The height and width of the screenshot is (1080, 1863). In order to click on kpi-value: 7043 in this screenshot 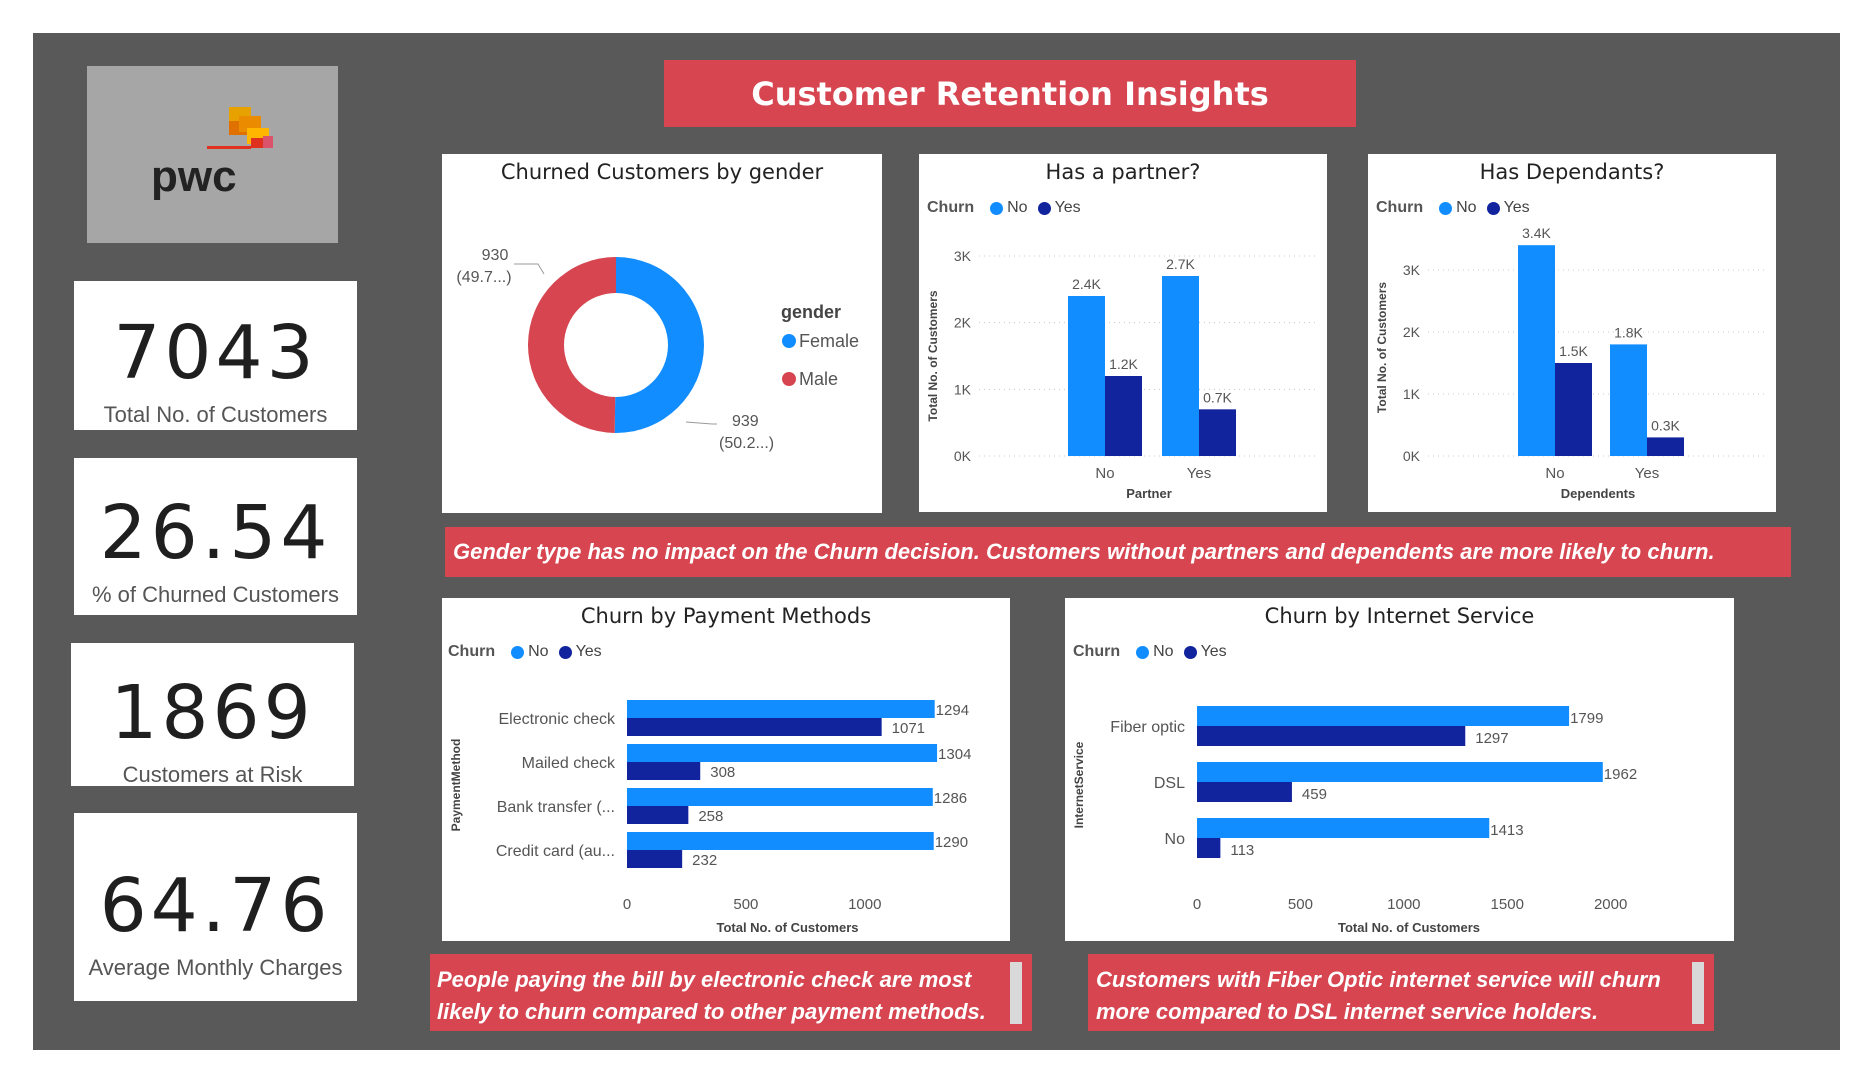, I will do `click(215, 353)`.